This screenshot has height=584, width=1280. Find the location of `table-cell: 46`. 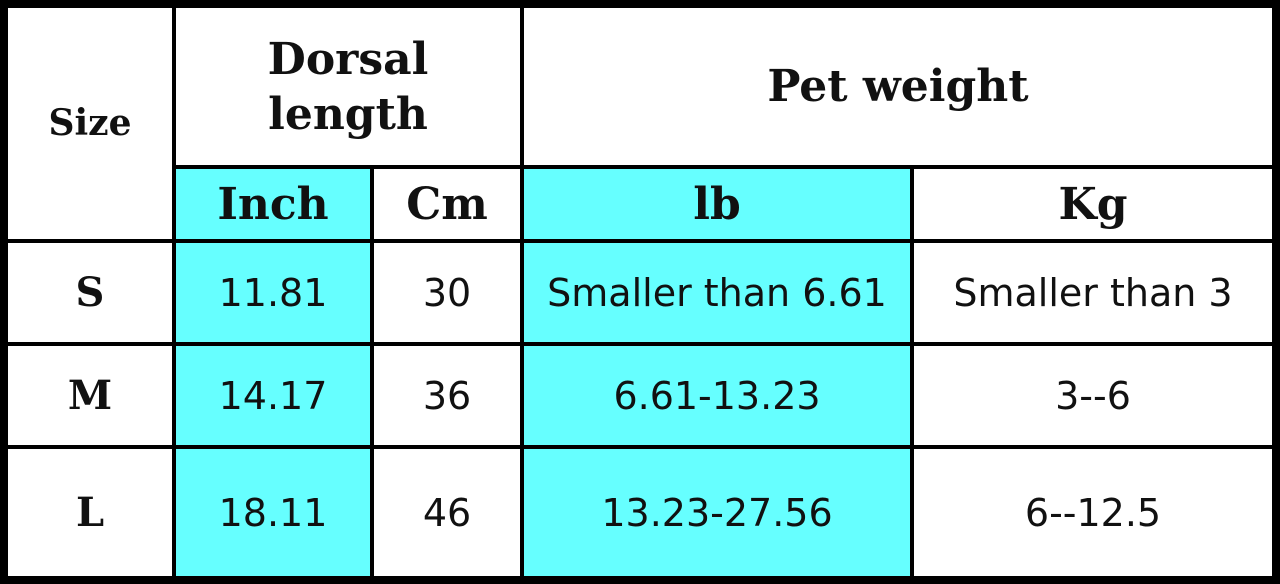

table-cell: 46 is located at coordinates (447, 512).